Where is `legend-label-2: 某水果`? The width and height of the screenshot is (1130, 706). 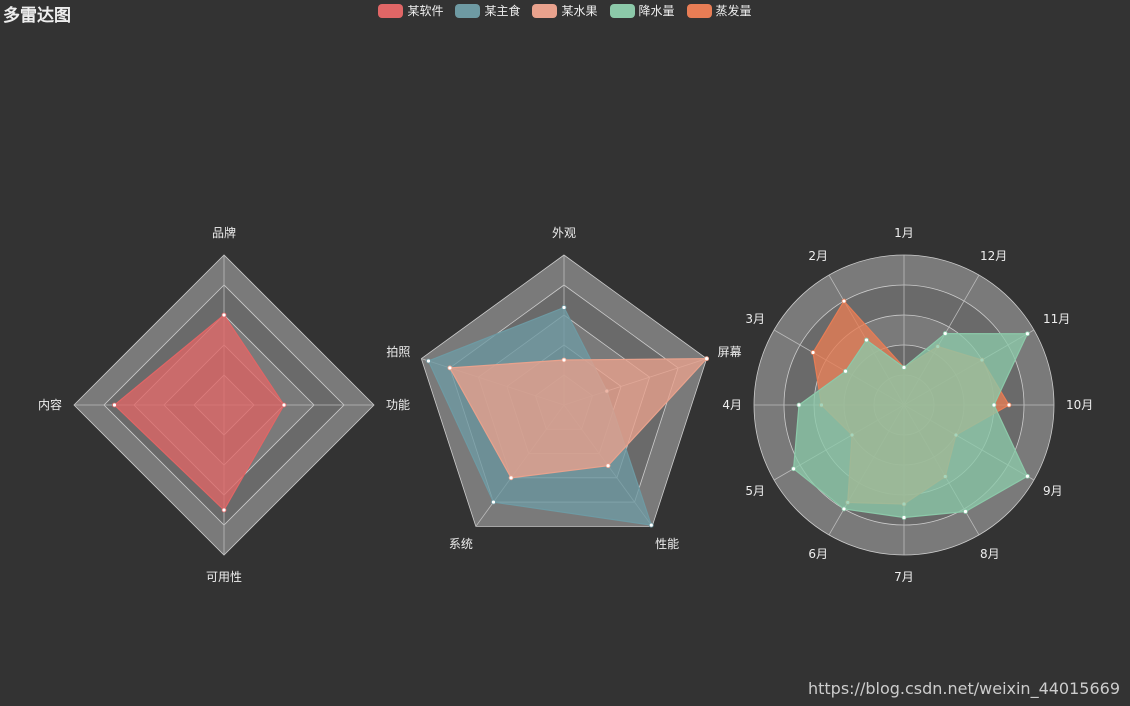 legend-label-2: 某水果 is located at coordinates (579, 11).